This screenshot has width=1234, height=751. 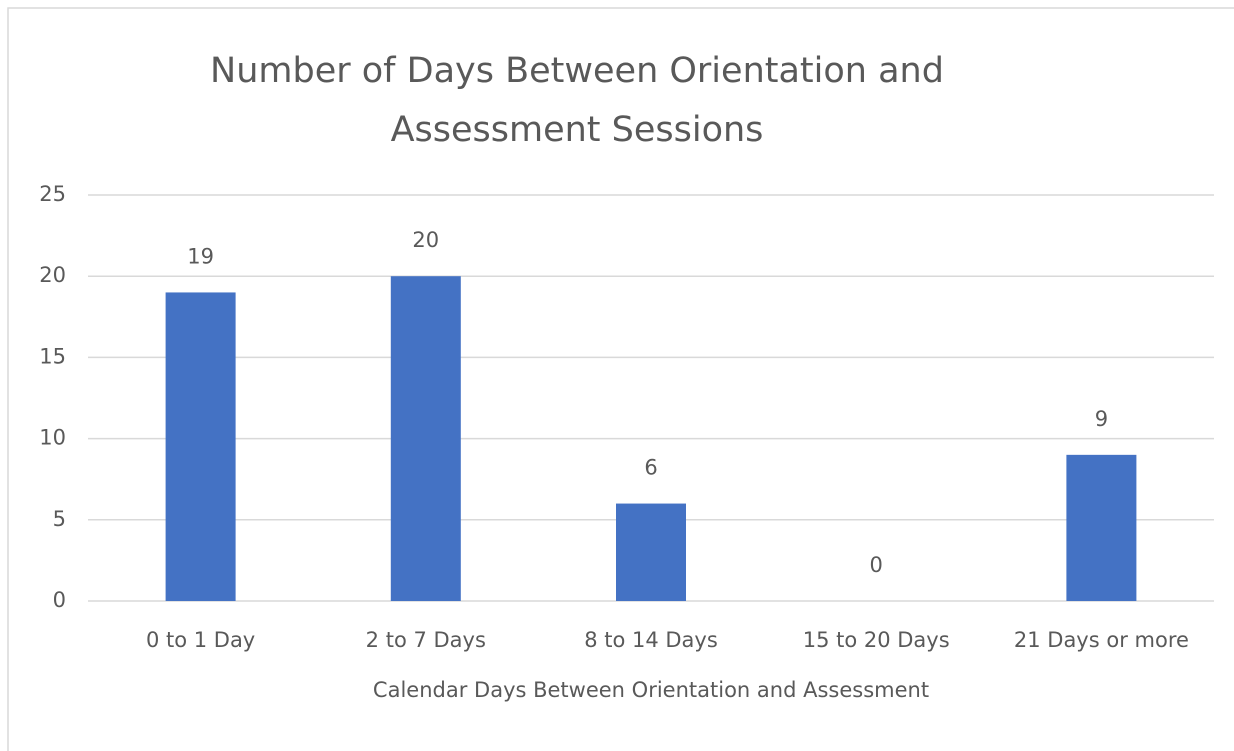 What do you see at coordinates (650, 468) in the screenshot?
I see `data-label: 6` at bounding box center [650, 468].